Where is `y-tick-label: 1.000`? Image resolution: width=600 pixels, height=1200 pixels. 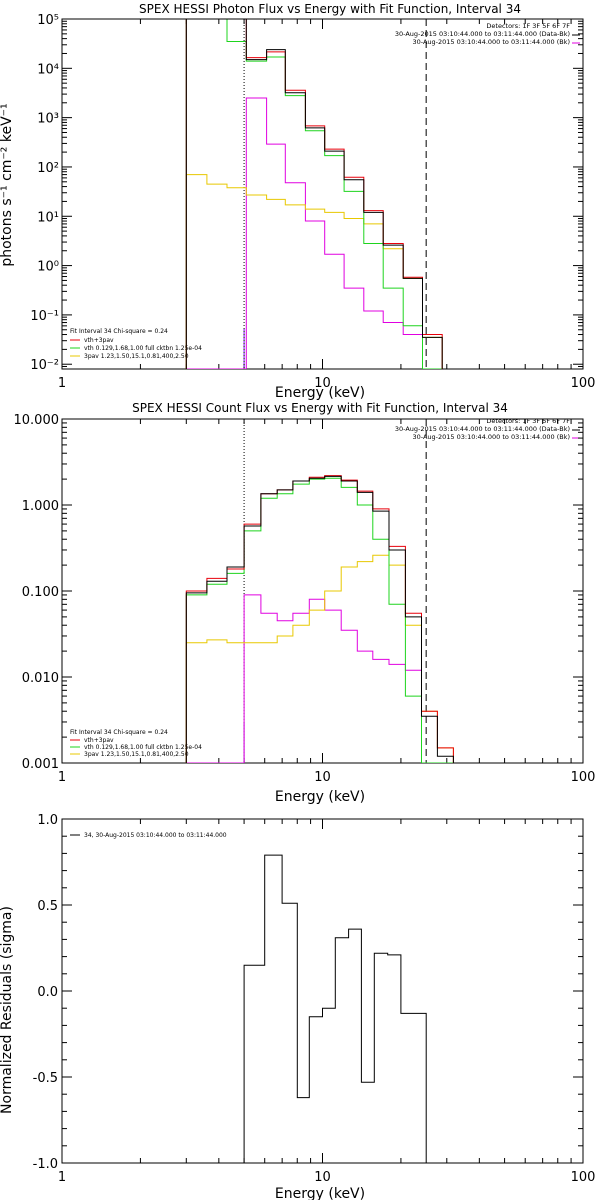 y-tick-label: 1.000 is located at coordinates (40, 506).